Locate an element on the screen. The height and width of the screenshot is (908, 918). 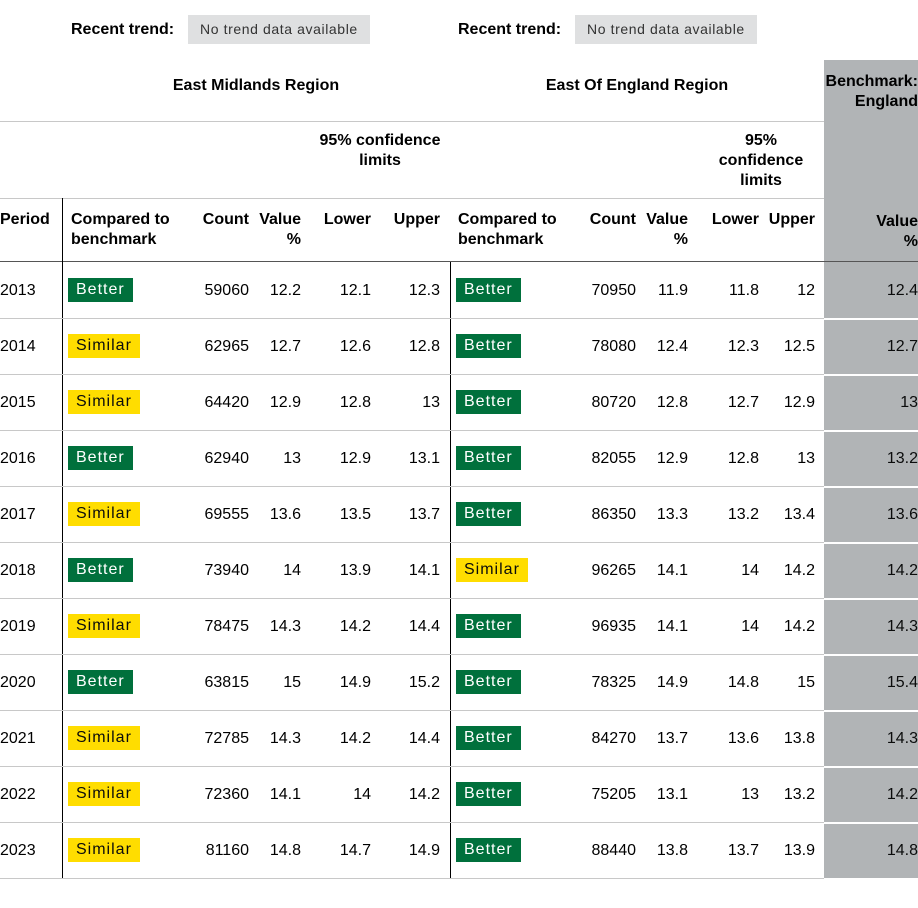
benchmark-value-cell: 12.7 is located at coordinates (902, 346).